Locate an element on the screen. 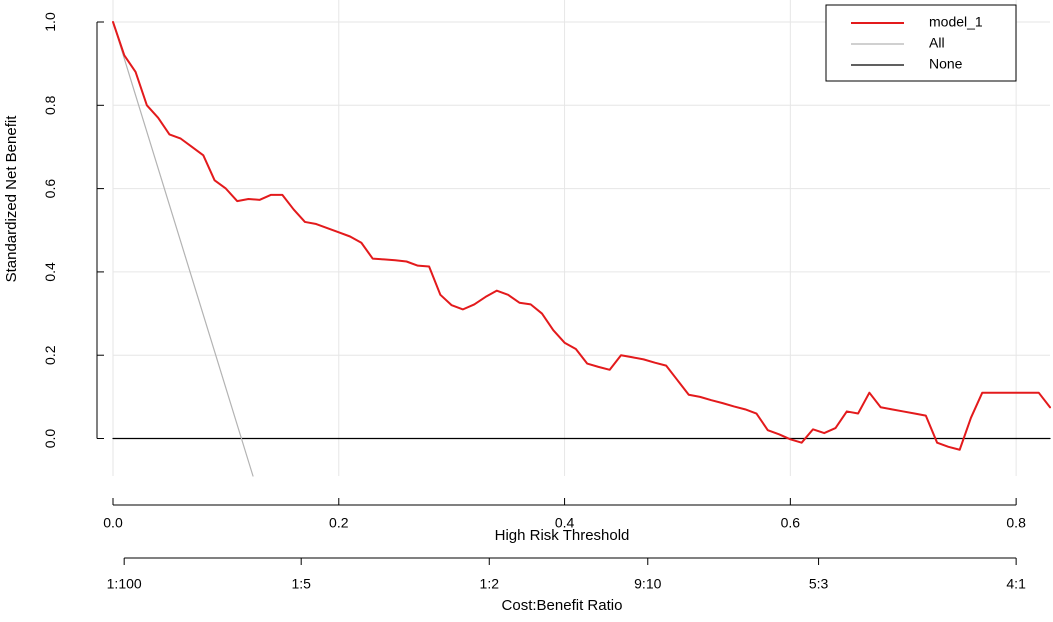 Image resolution: width=1053 pixels, height=622 pixels. x-tick-label: 0.6 is located at coordinates (791, 522).